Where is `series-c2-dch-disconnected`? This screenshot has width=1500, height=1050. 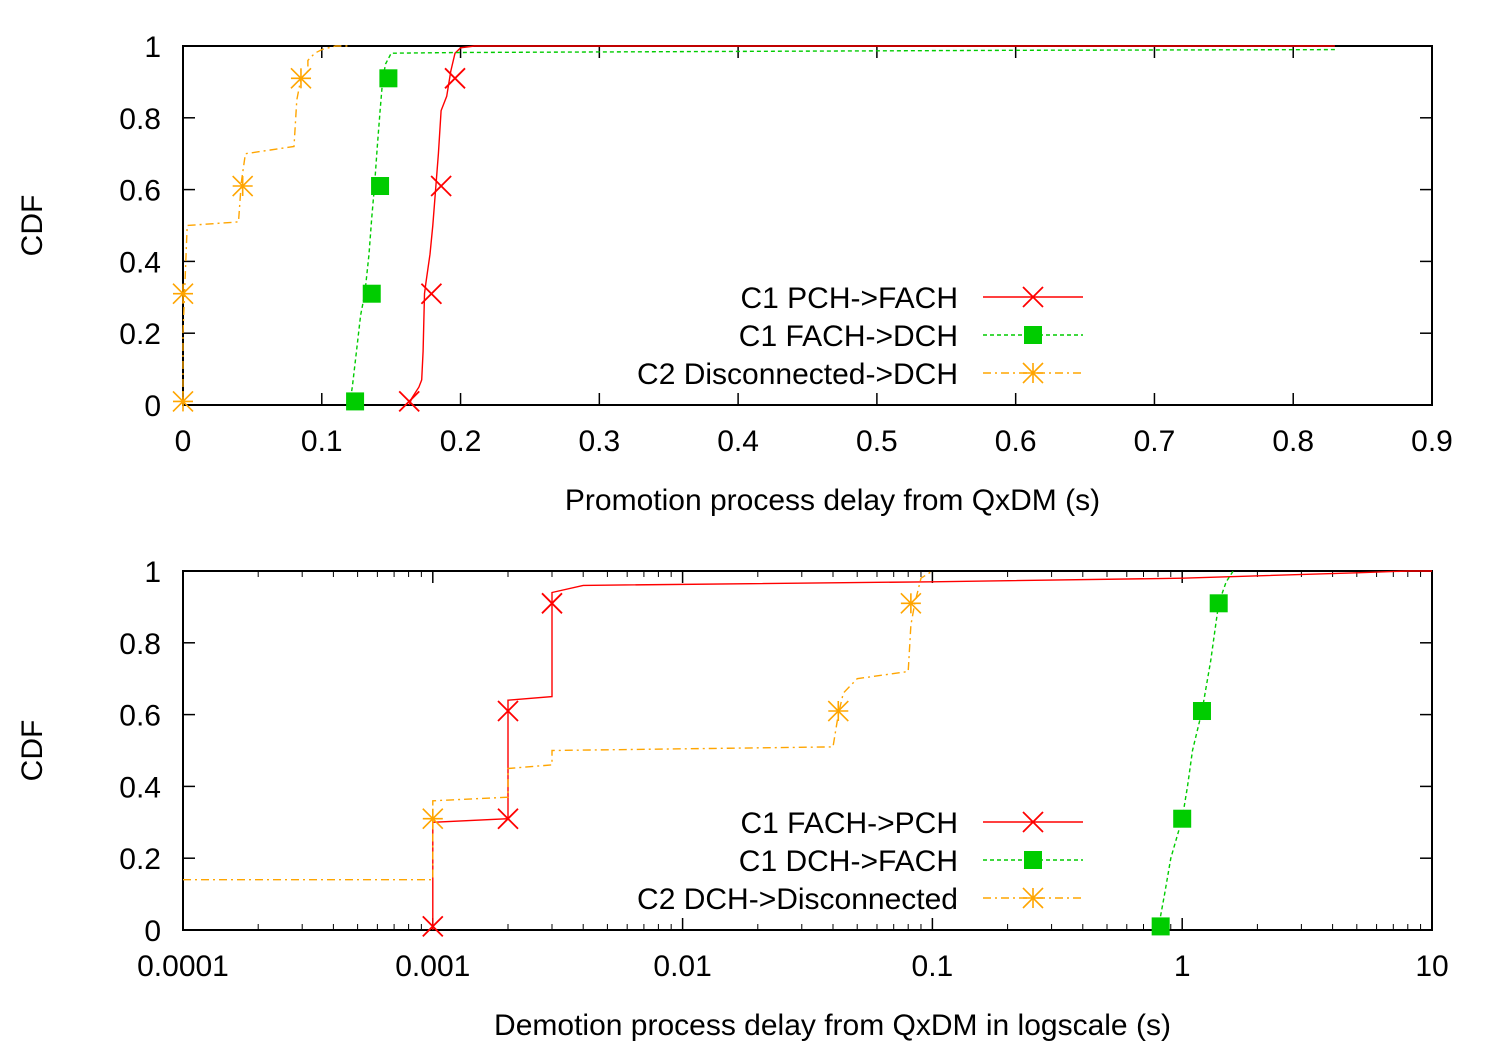 series-c2-dch-disconnected is located at coordinates (558, 725).